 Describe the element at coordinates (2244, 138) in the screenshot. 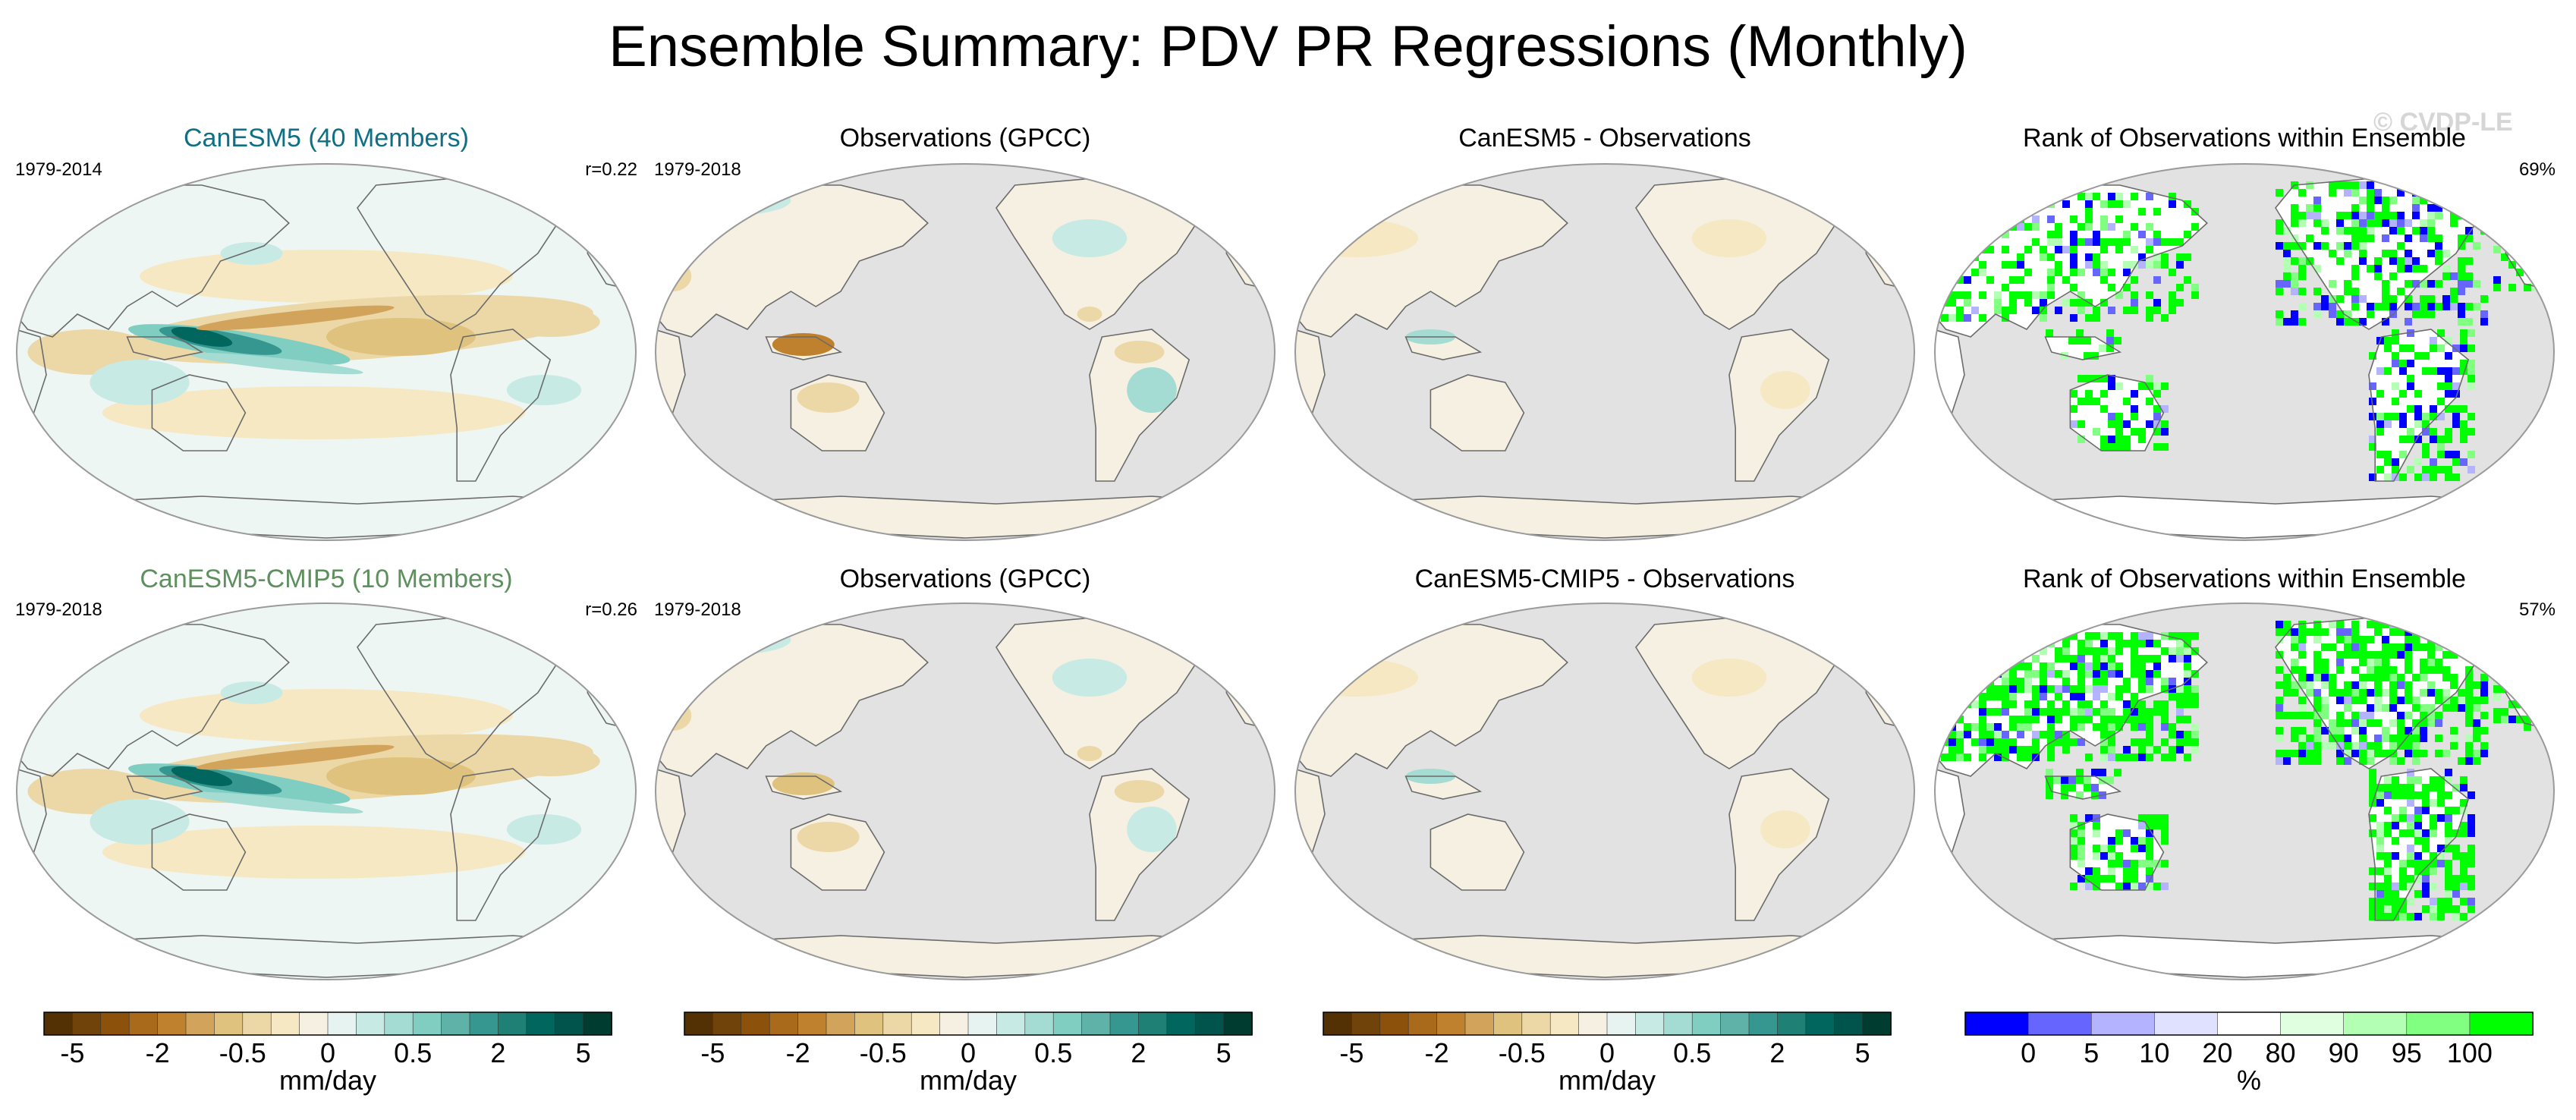

I see `panel-title-r1c4: Rank of Observations within Ensemble` at that location.